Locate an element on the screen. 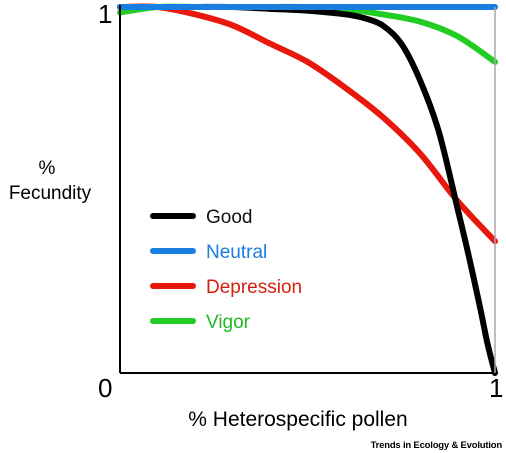 The height and width of the screenshot is (453, 506). y-axis-title-line-1: % is located at coordinates (47, 168).